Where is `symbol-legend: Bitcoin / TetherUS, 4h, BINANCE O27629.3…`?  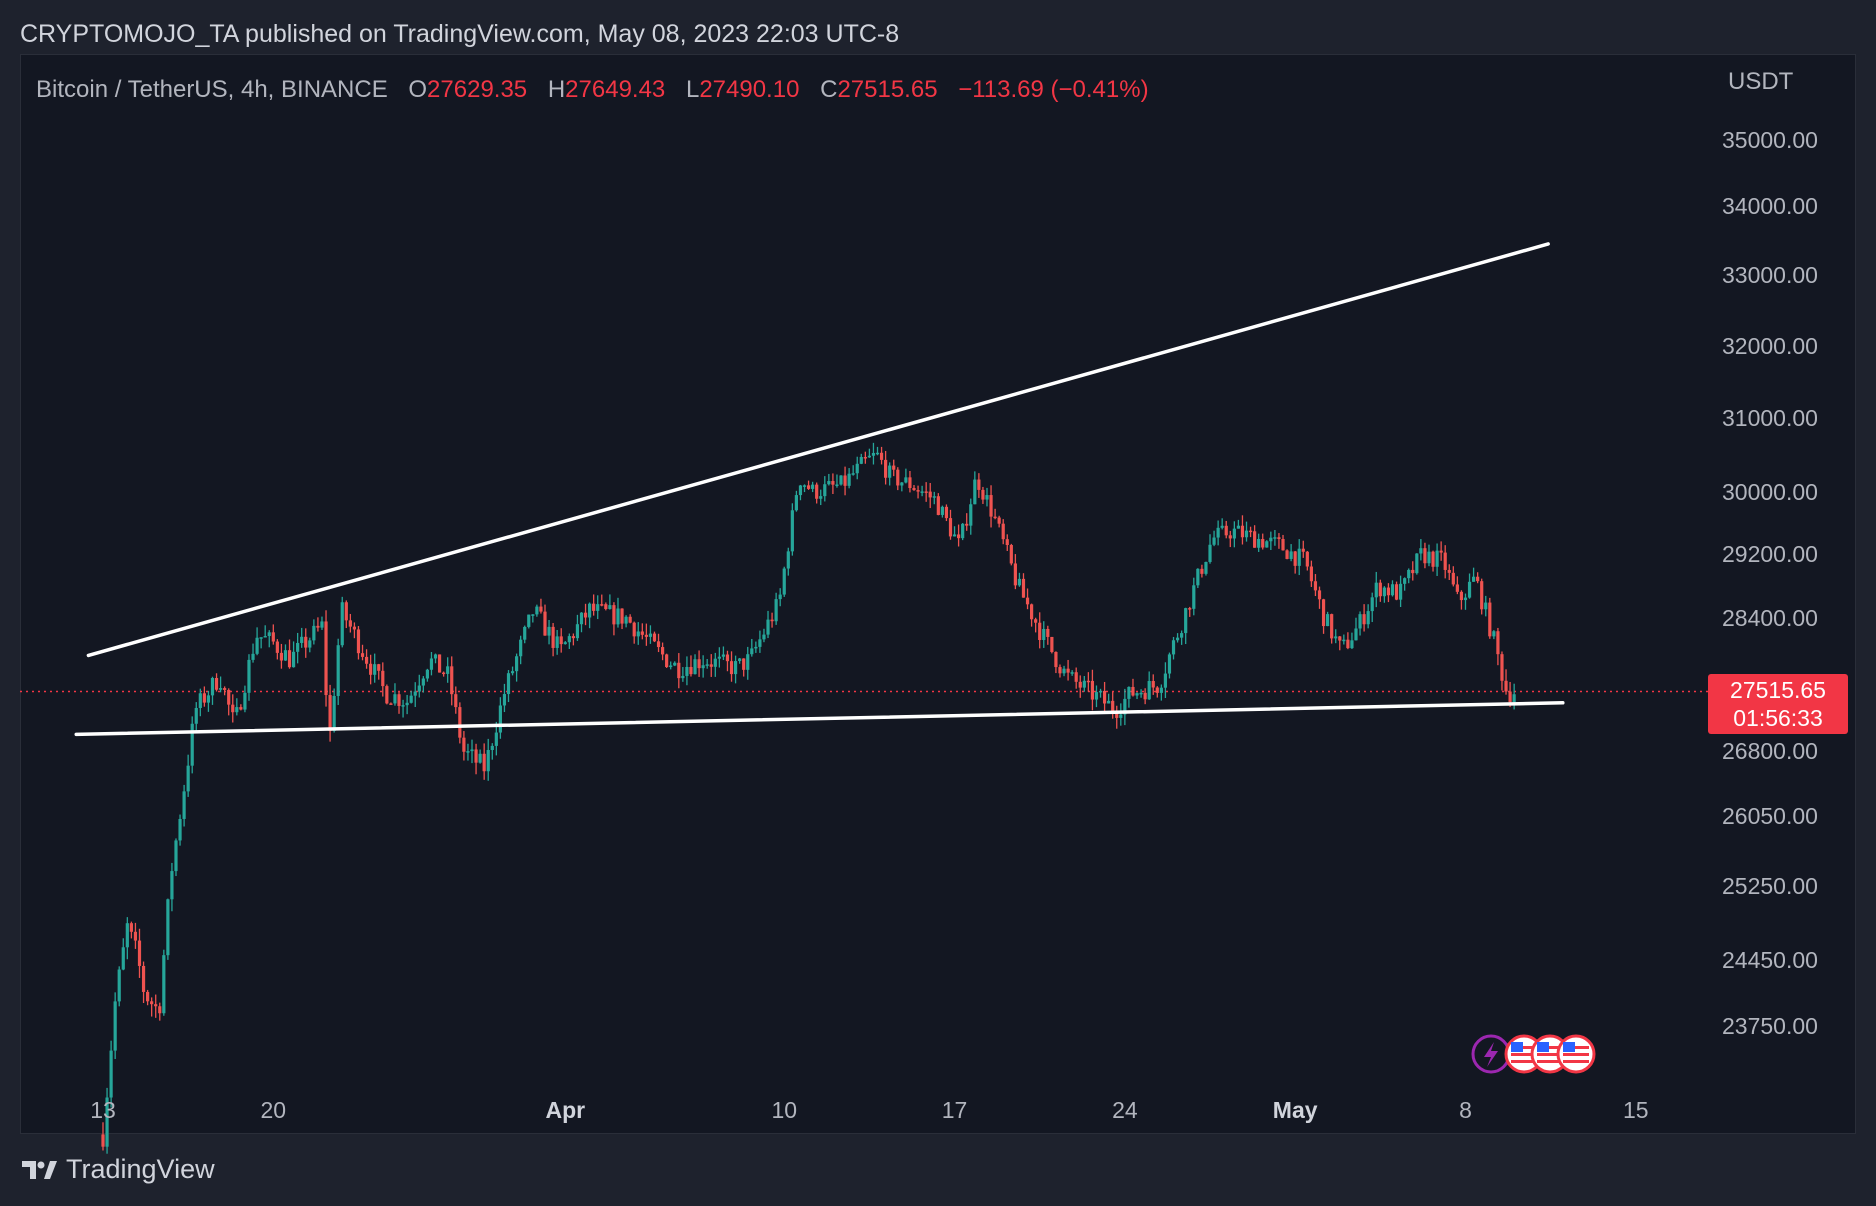 symbol-legend: Bitcoin / TetherUS, 4h, BINANCE O27629.3… is located at coordinates (592, 90).